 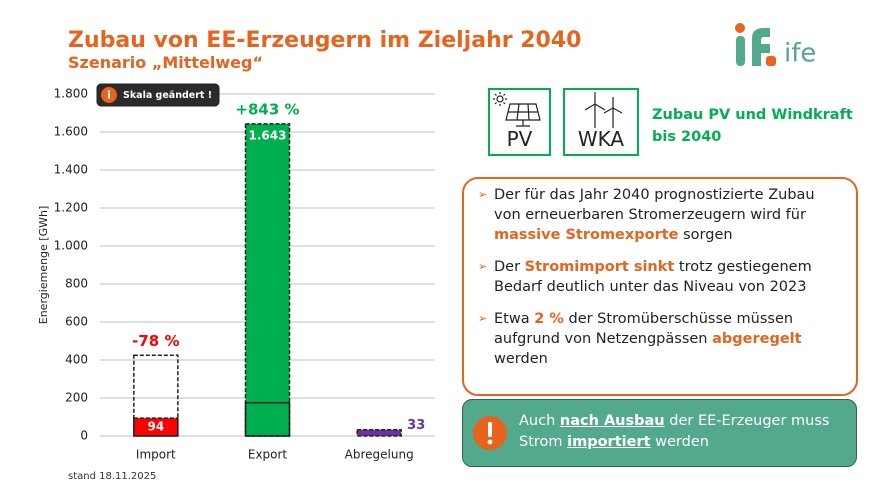 What do you see at coordinates (752, 115) in the screenshot?
I see `heading-line: Zubau PV und Windkraft` at bounding box center [752, 115].